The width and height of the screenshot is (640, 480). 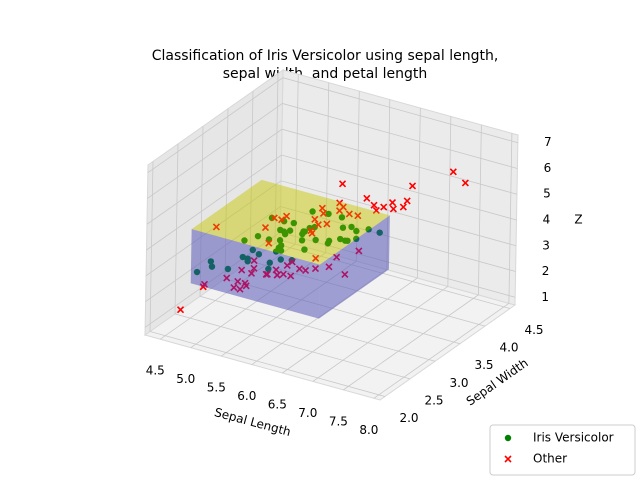 I want to click on y-tick-label: 4.5, so click(x=533, y=330).